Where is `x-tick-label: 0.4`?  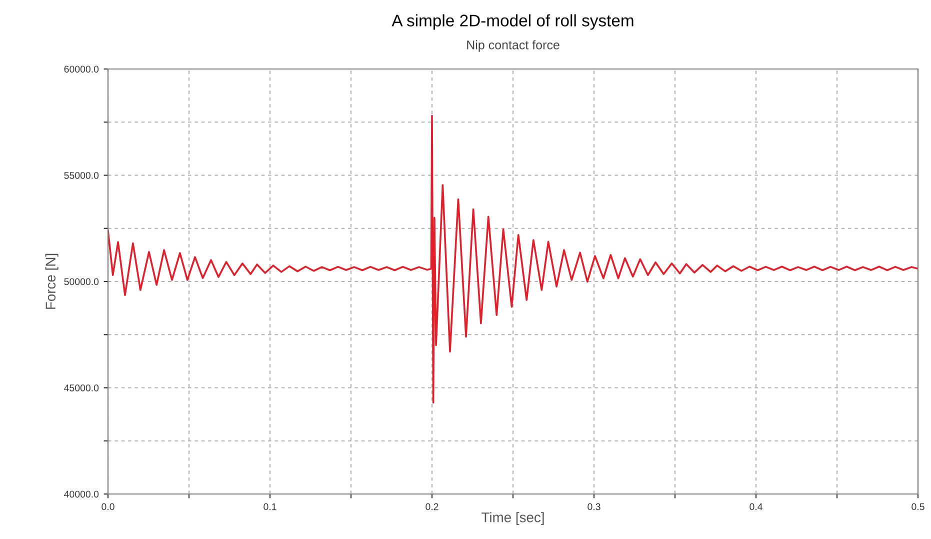 x-tick-label: 0.4 is located at coordinates (756, 506).